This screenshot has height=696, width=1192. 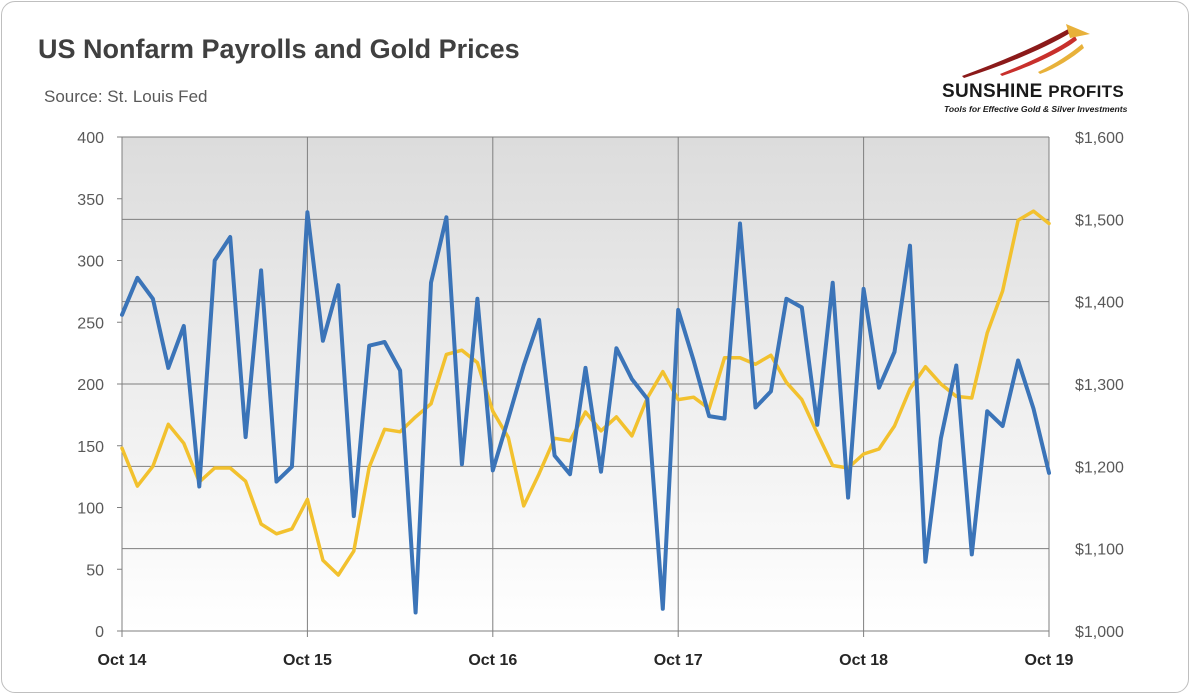 What do you see at coordinates (1099, 467) in the screenshot?
I see `y-right-tick-label: $1,200` at bounding box center [1099, 467].